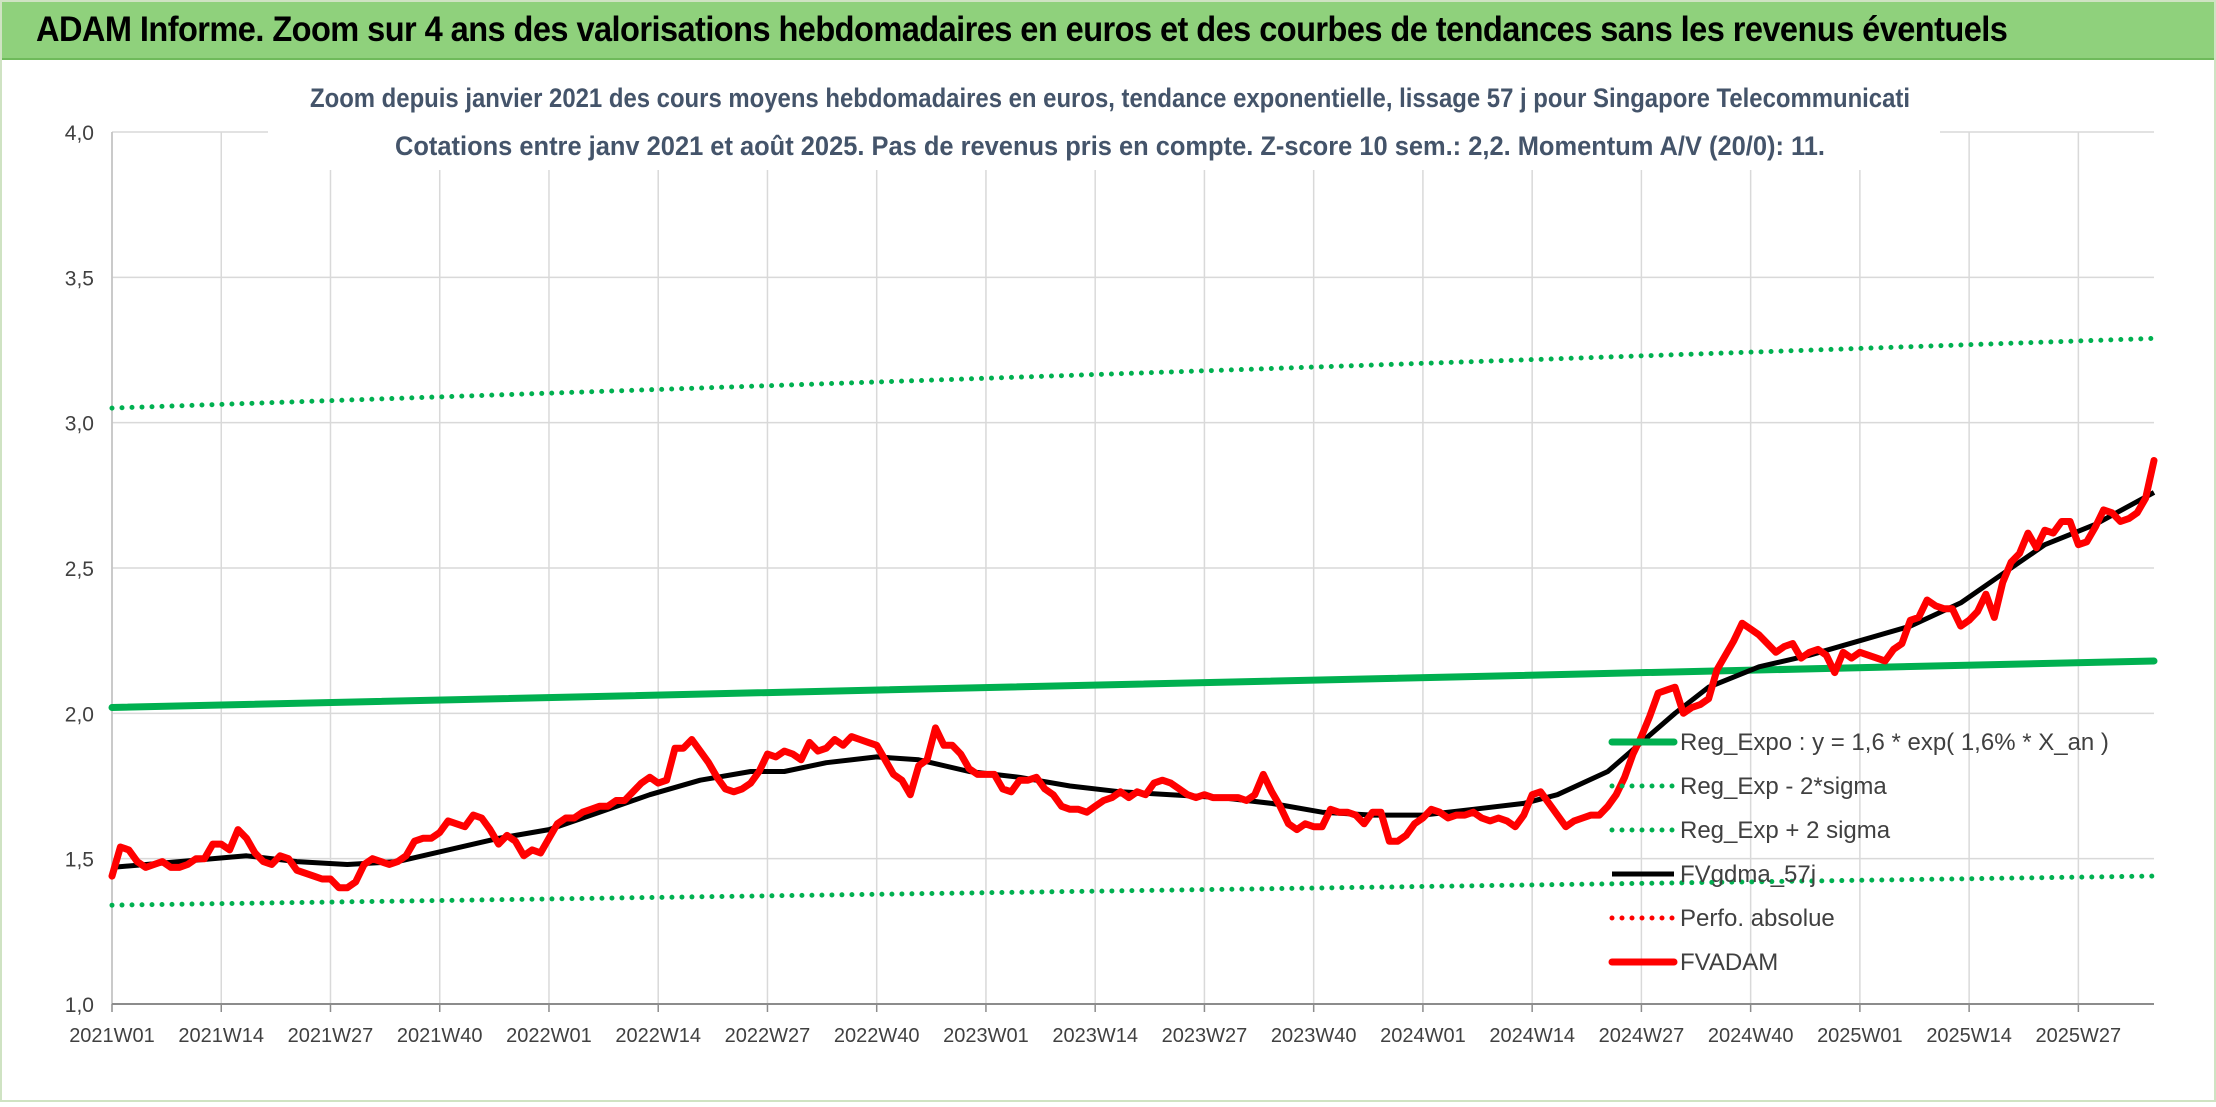 This screenshot has height=1107, width=2216. What do you see at coordinates (2079, 1036) in the screenshot?
I see `x-tick-label: 2025W27` at bounding box center [2079, 1036].